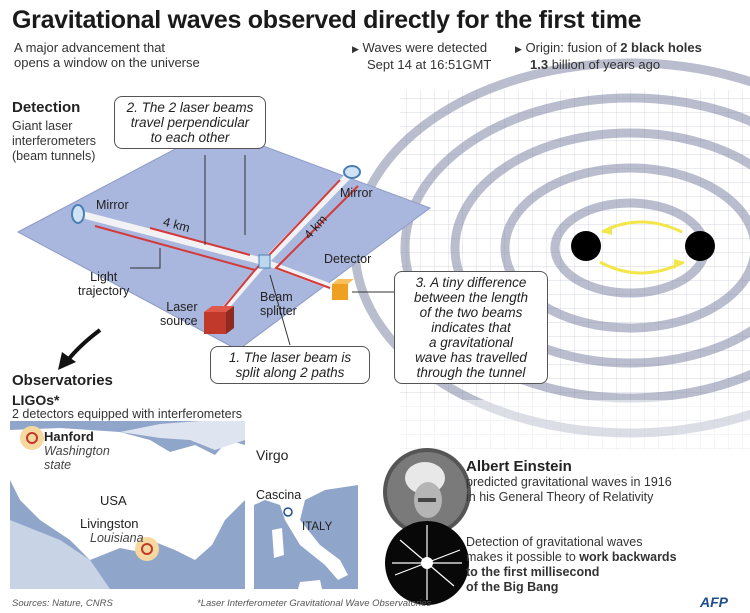 This screenshot has width=750, height=613. Describe the element at coordinates (62, 603) in the screenshot. I see `sources: Sources: Nature, CNRS` at that location.